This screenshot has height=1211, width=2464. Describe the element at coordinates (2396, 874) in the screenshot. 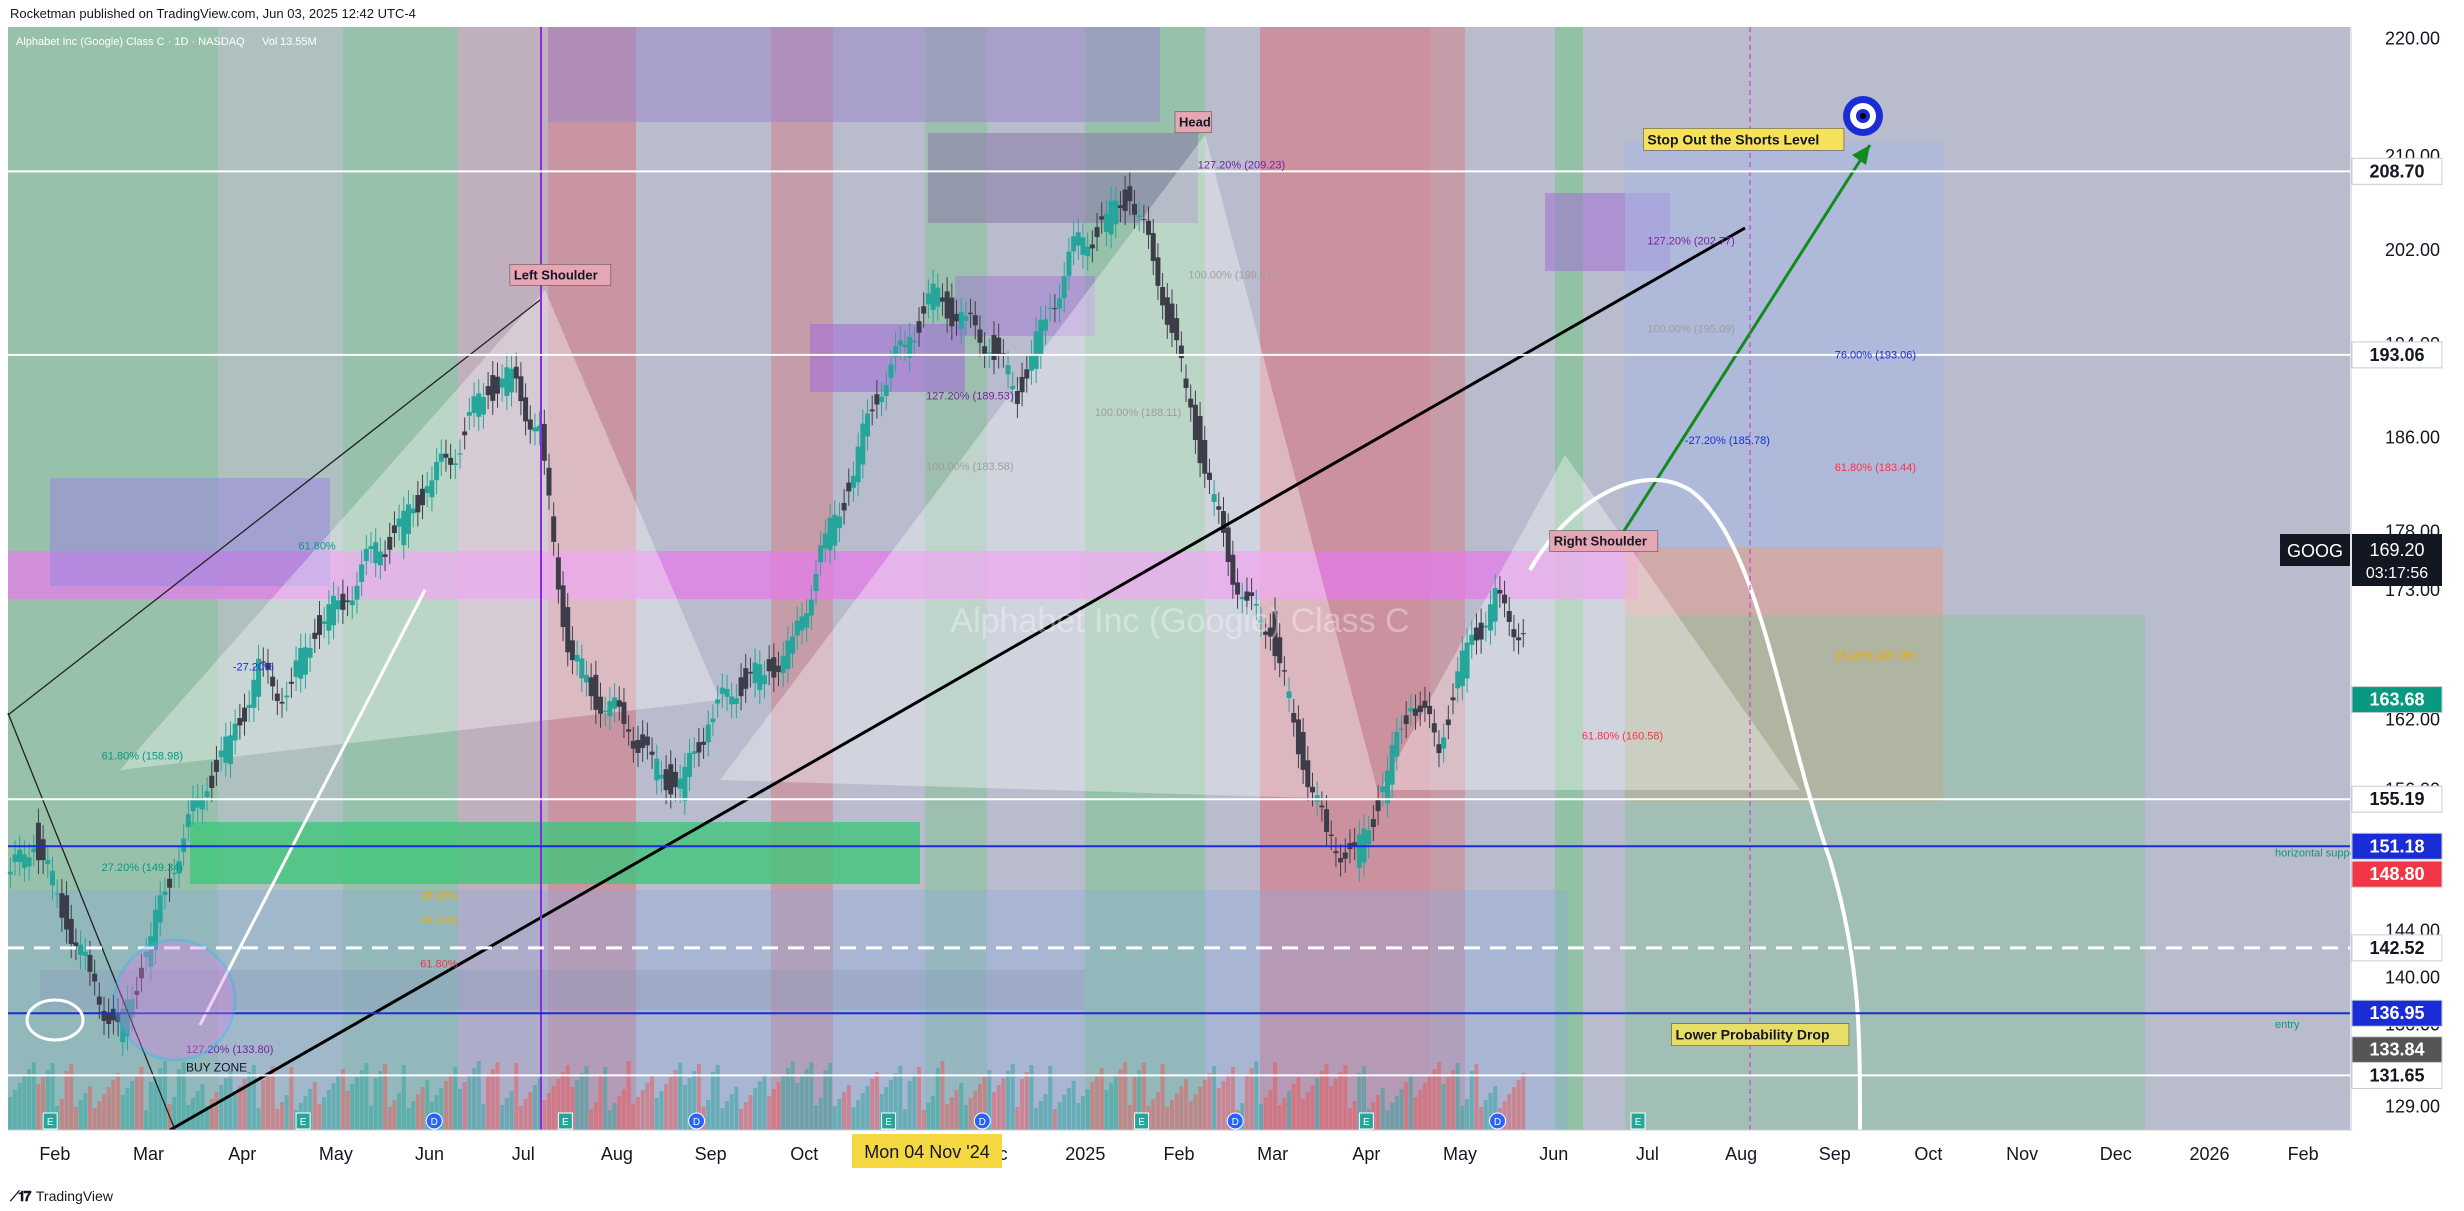

I see `price-level-label: 148.80` at that location.